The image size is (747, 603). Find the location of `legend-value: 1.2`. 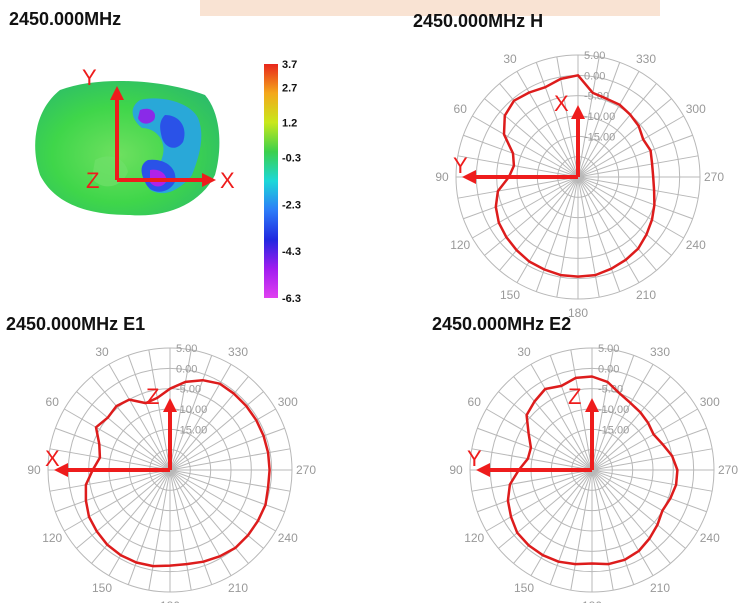

legend-value: 1.2 is located at coordinates (289, 124).